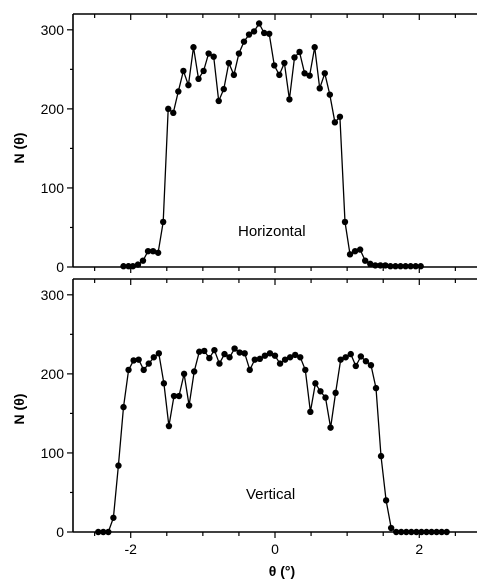  What do you see at coordinates (270, 494) in the screenshot?
I see `vertical-annotation: Vertical` at bounding box center [270, 494].